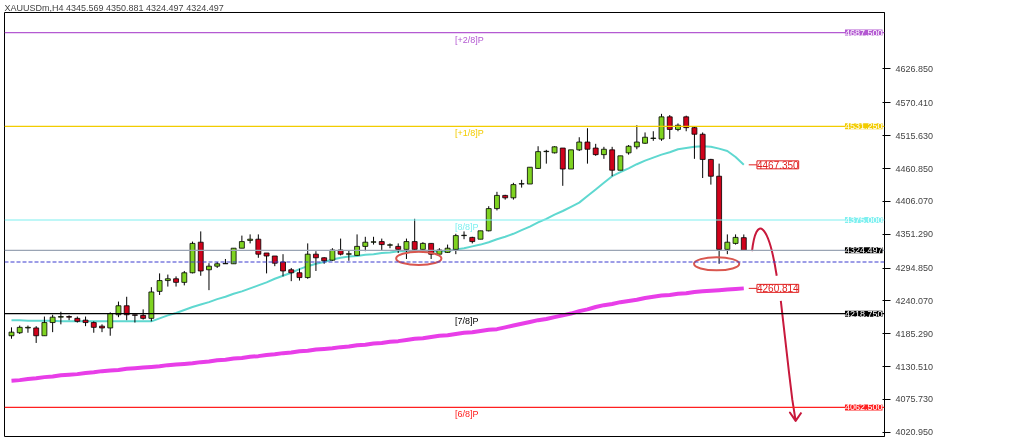  What do you see at coordinates (863, 250) in the screenshot?
I see `annotation: 4324.497` at bounding box center [863, 250].